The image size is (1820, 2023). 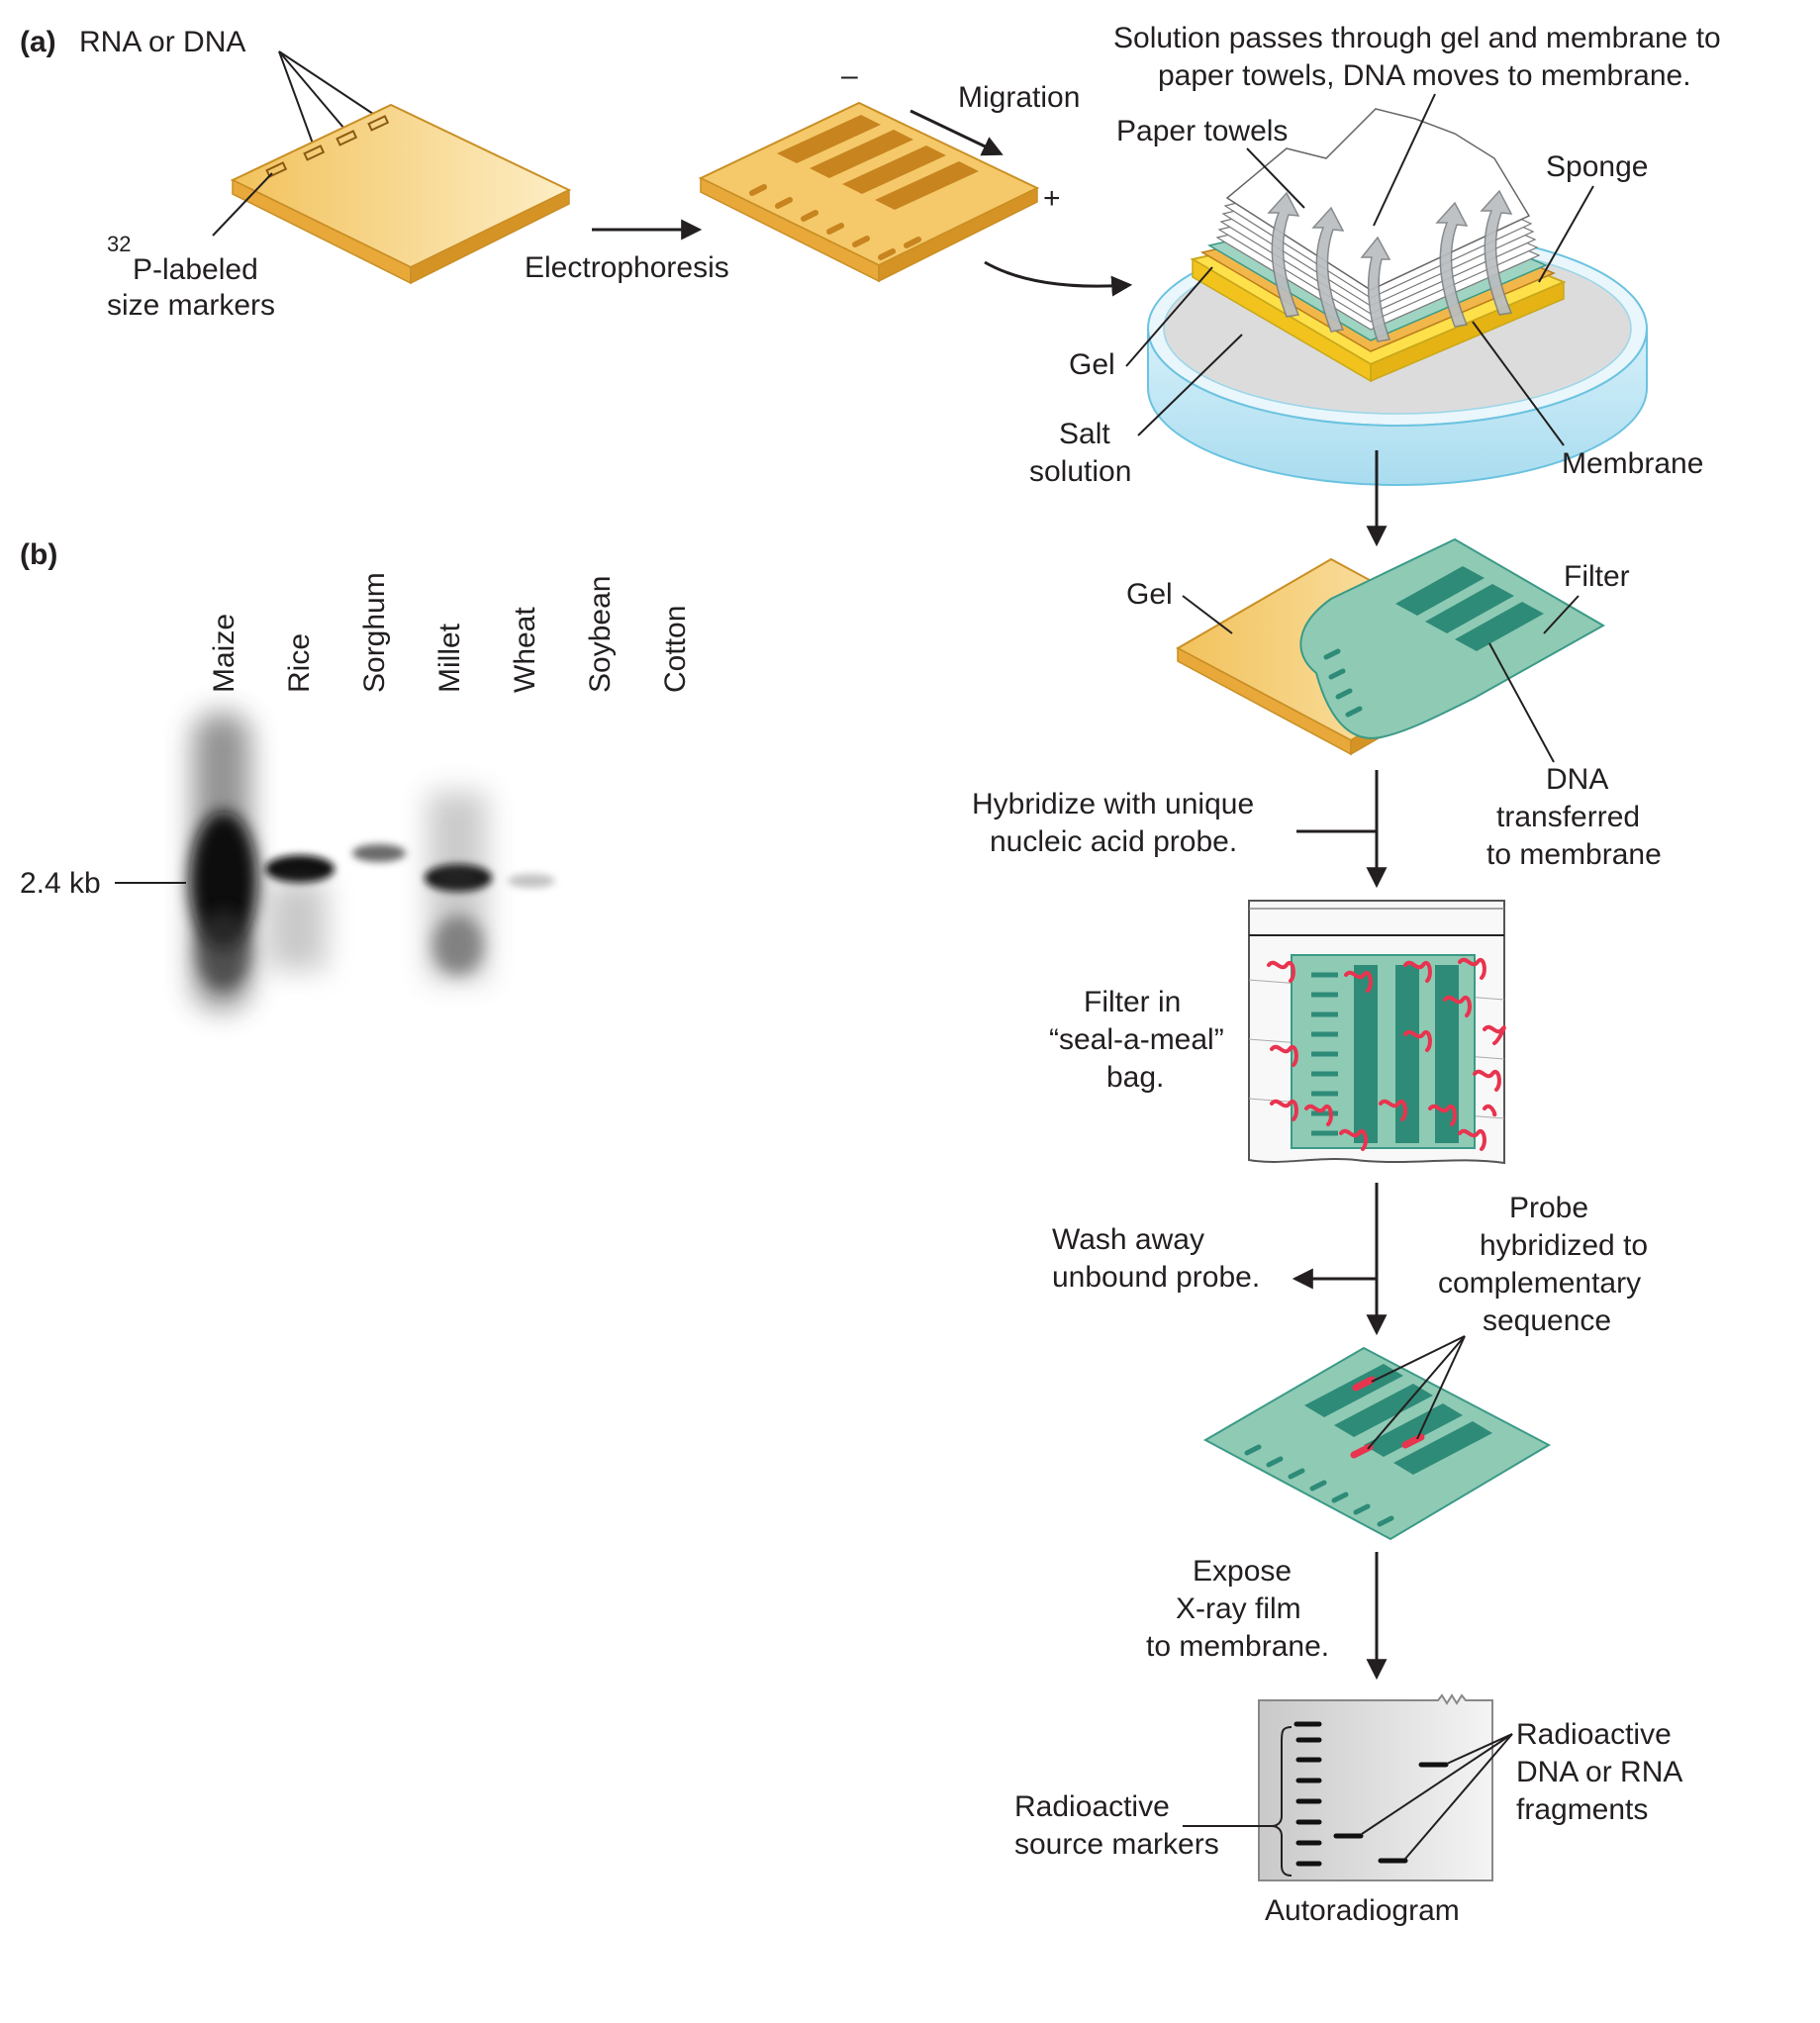 What do you see at coordinates (1242, 1571) in the screenshot?
I see `expose-line1: Expose` at bounding box center [1242, 1571].